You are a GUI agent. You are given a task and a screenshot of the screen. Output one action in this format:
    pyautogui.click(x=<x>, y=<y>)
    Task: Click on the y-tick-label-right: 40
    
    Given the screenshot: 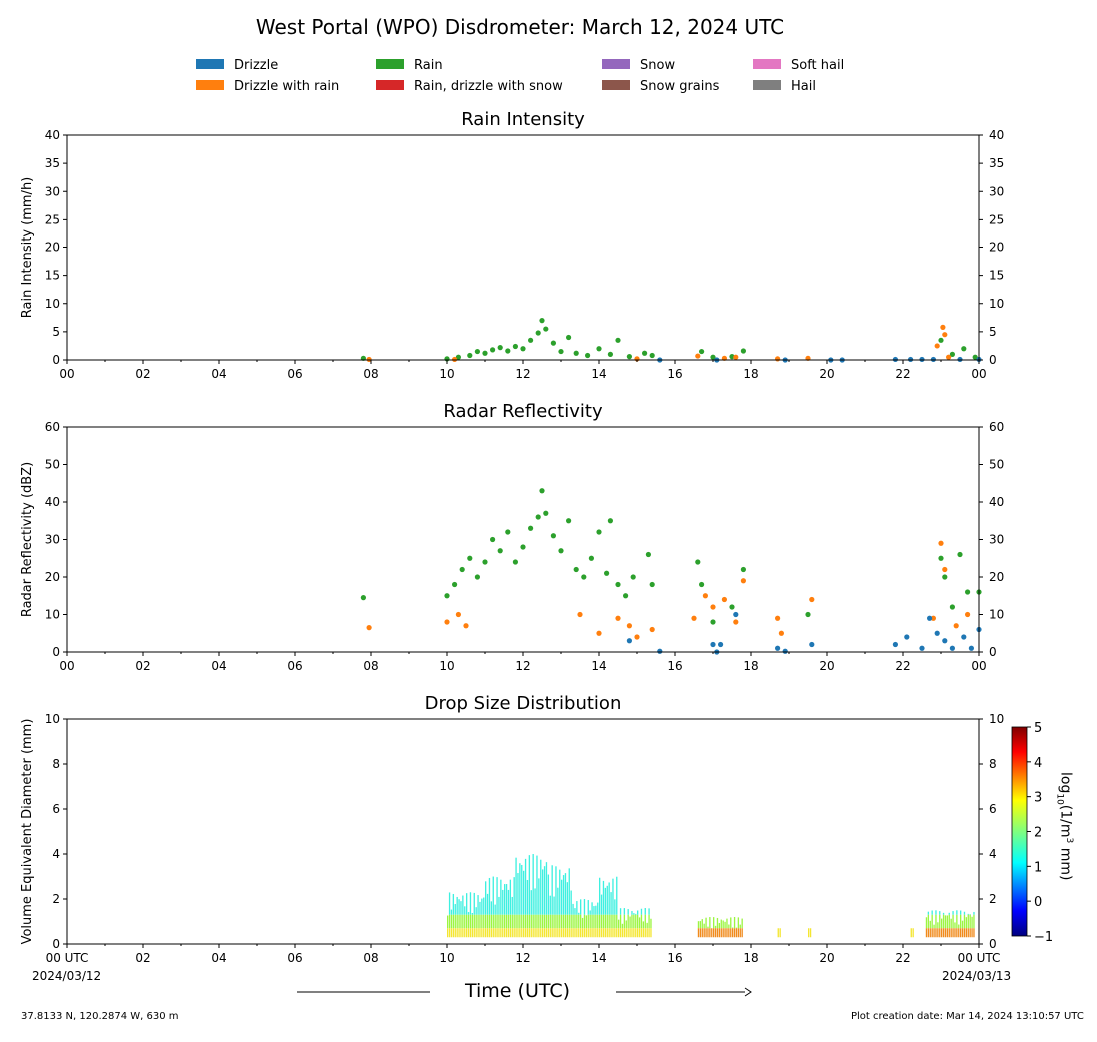 What is the action you would take?
    pyautogui.click(x=996, y=135)
    